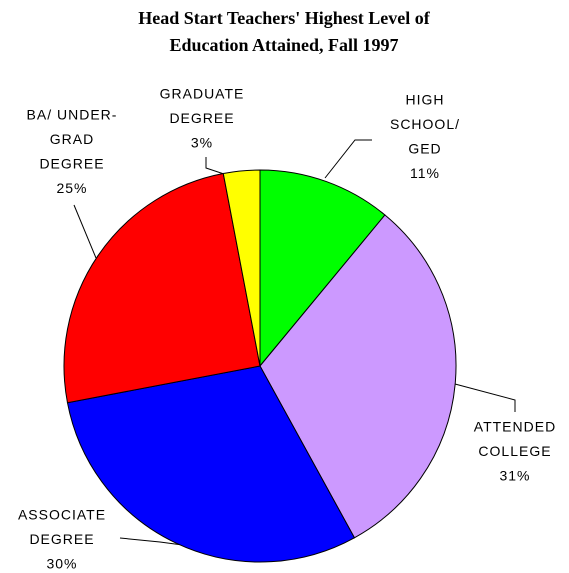 The height and width of the screenshot is (573, 569). I want to click on value-label: 30%, so click(61, 564).